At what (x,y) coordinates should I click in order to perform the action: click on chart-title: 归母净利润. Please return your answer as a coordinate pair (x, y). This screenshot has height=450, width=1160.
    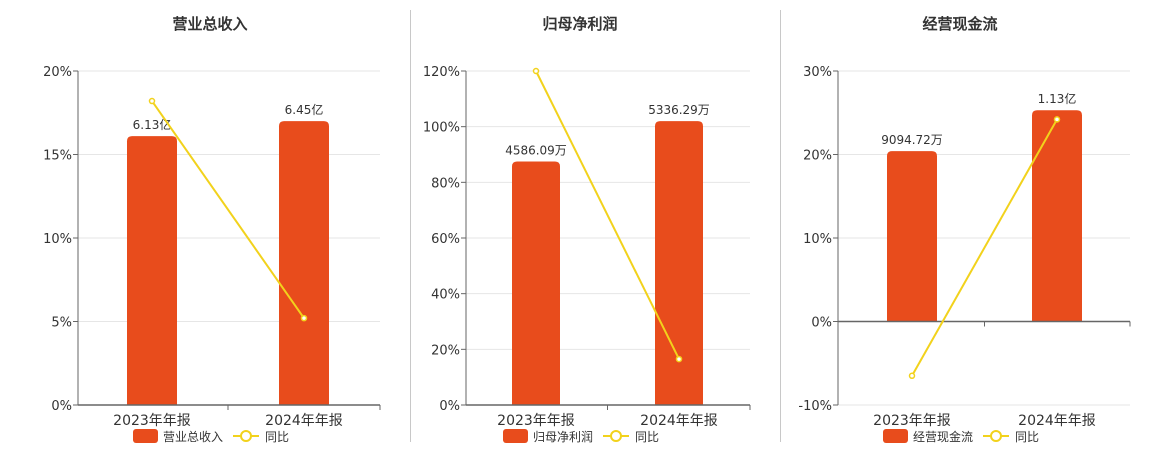
    Looking at the image, I should click on (579, 24).